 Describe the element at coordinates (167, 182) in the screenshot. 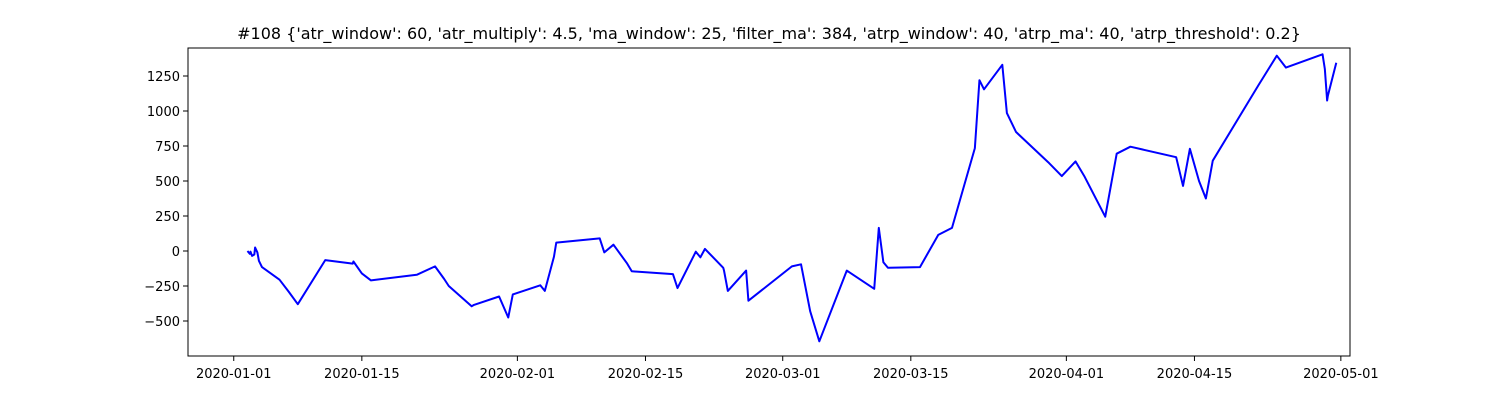

I see `y-tick-label: 500` at that location.